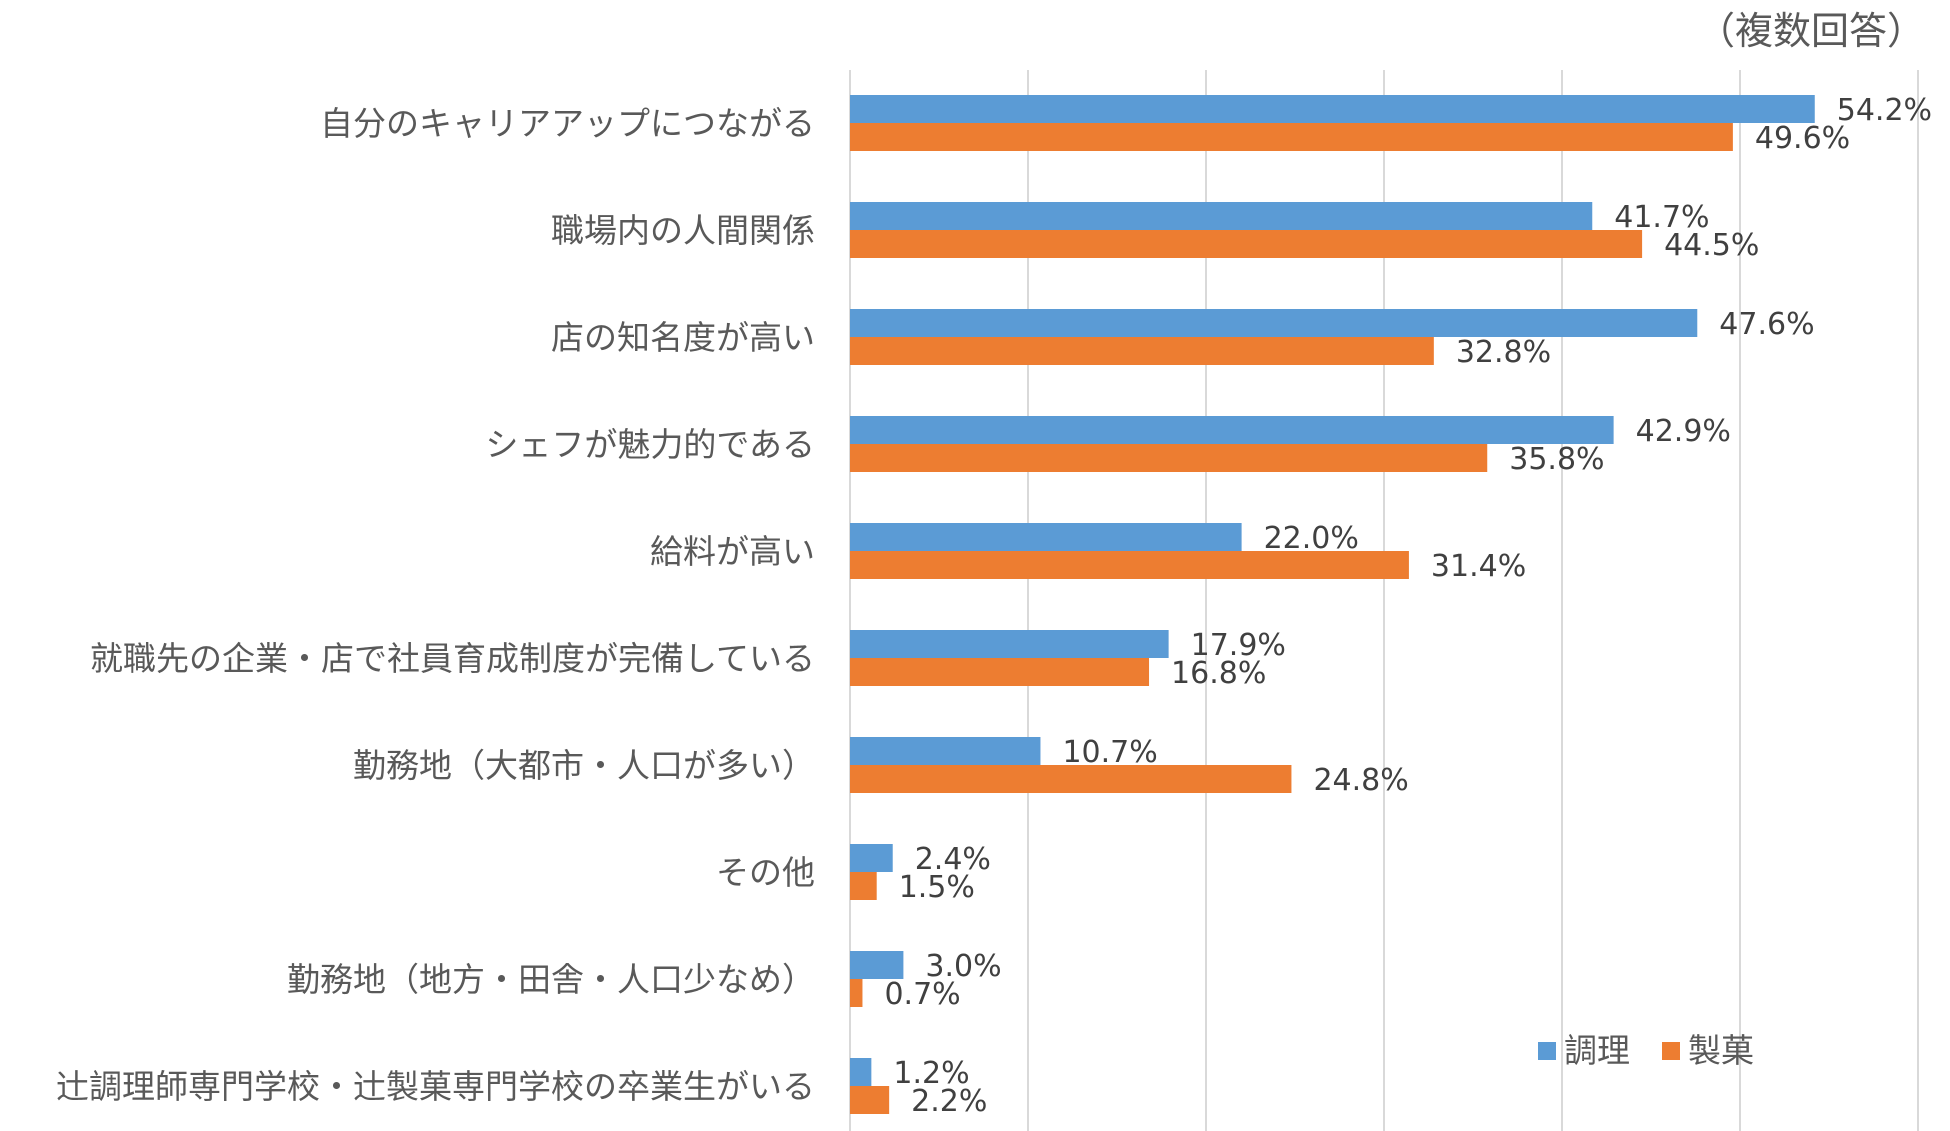 The image size is (1950, 1131). I want to click on data-label: 44.5%, so click(1711, 245).